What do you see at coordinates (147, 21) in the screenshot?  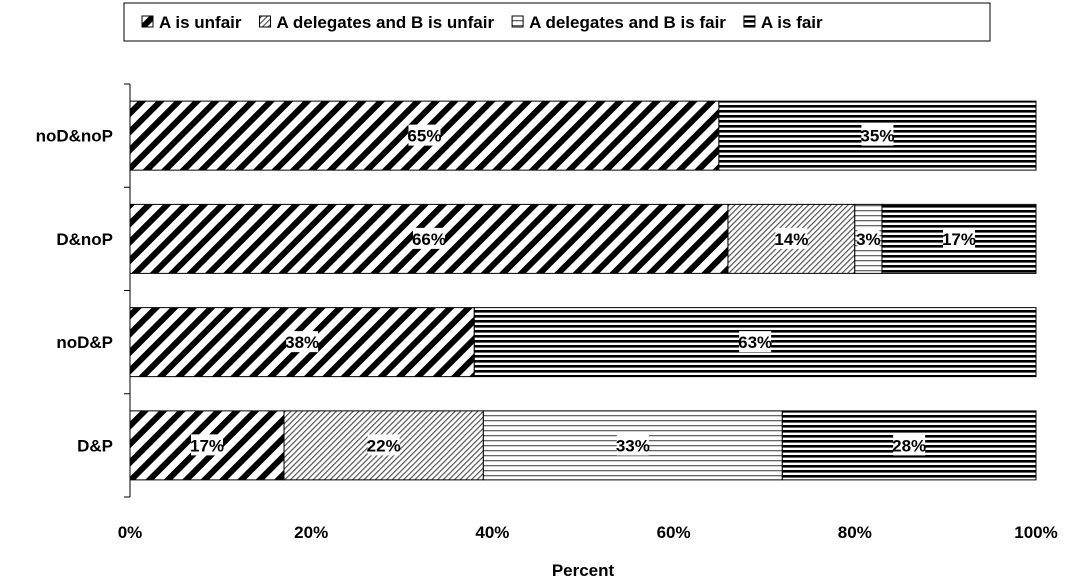 I see `legend-swatch-a-is-unfair` at bounding box center [147, 21].